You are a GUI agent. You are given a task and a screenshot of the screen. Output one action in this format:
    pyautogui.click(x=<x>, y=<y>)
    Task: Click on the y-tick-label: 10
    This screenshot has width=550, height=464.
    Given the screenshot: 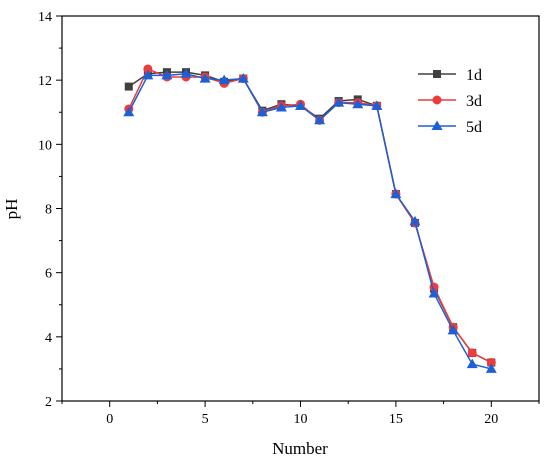 What is the action you would take?
    pyautogui.click(x=45, y=145)
    